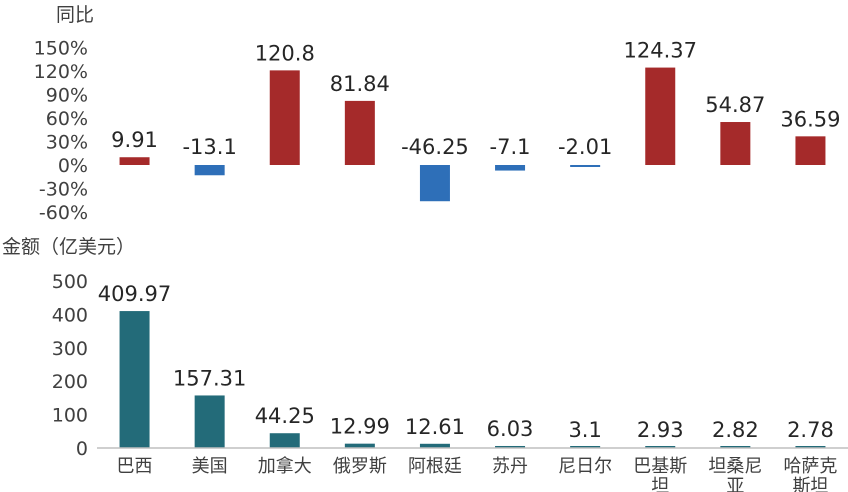  I want to click on yoy-value-label: -46.25, so click(435, 147).